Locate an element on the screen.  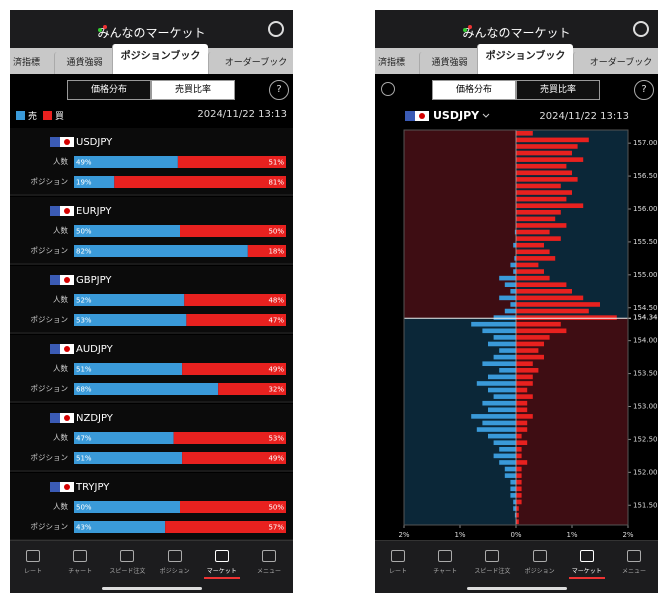
buy-label: 53% is located at coordinates (276, 439).